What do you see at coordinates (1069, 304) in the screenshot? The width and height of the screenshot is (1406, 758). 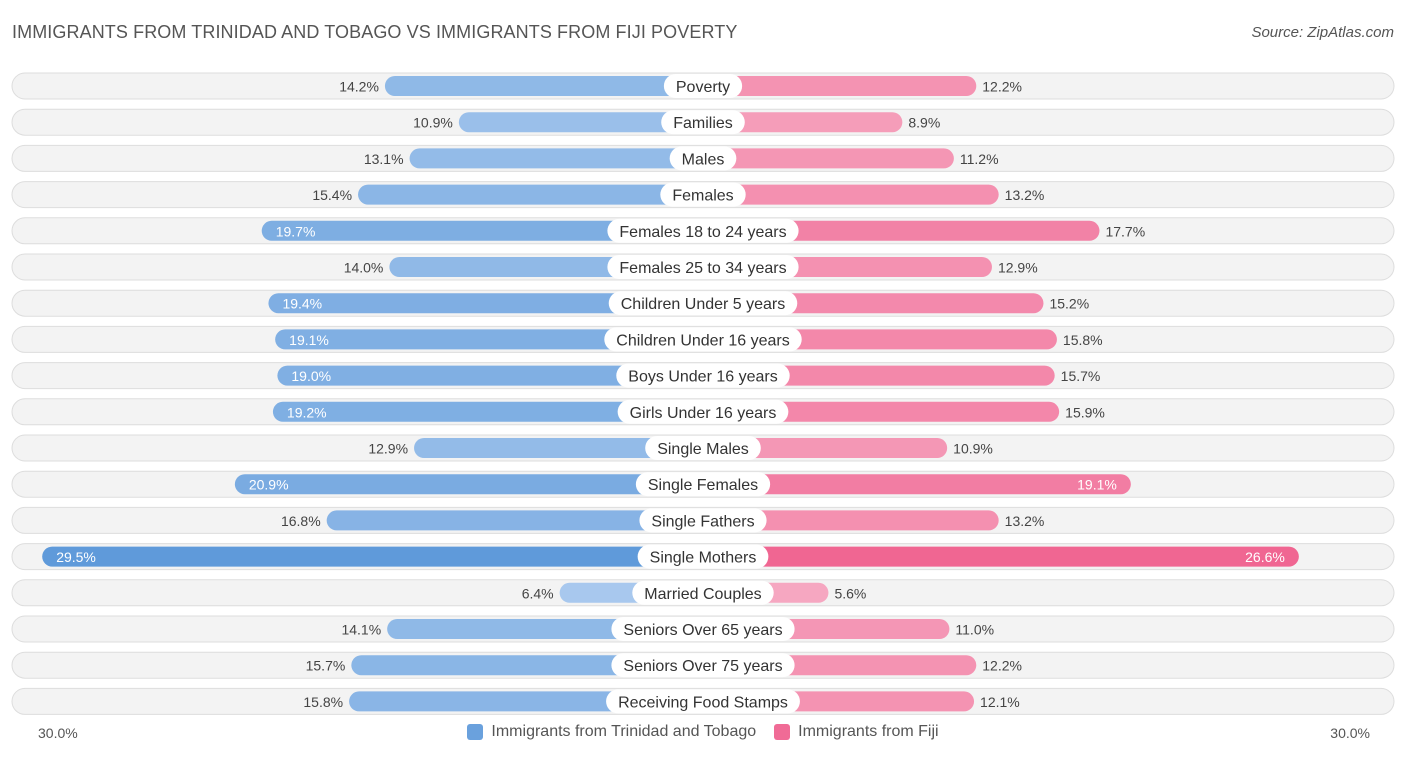 I see `value-label-right: 15.2%` at bounding box center [1069, 304].